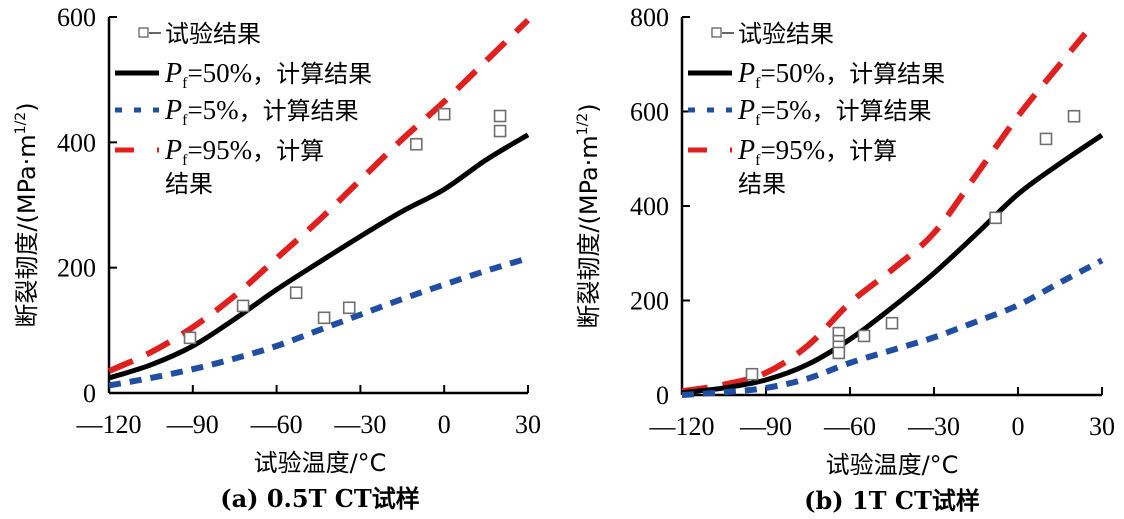 The image size is (1124, 519). I want to click on y-tick-label: 800, so click(649, 17).